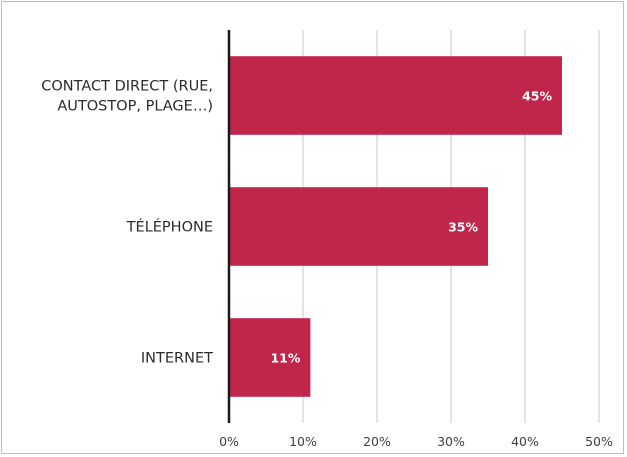 Image resolution: width=627 pixels, height=457 pixels. What do you see at coordinates (451, 441) in the screenshot?
I see `x-tick-label: 30%` at bounding box center [451, 441].